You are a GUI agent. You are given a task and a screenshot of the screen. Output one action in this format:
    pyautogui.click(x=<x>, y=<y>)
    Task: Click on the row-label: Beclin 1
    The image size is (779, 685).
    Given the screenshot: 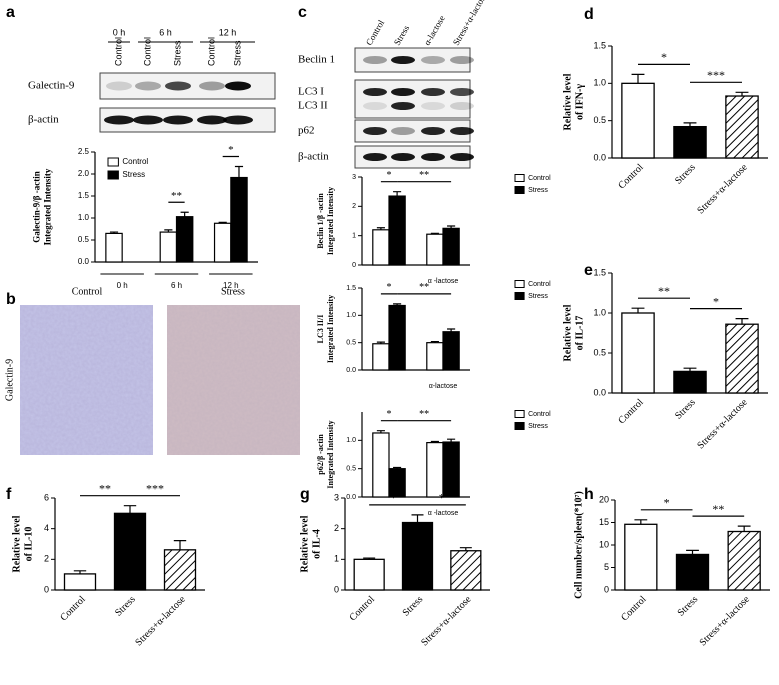 What is the action you would take?
    pyautogui.click(x=316, y=60)
    